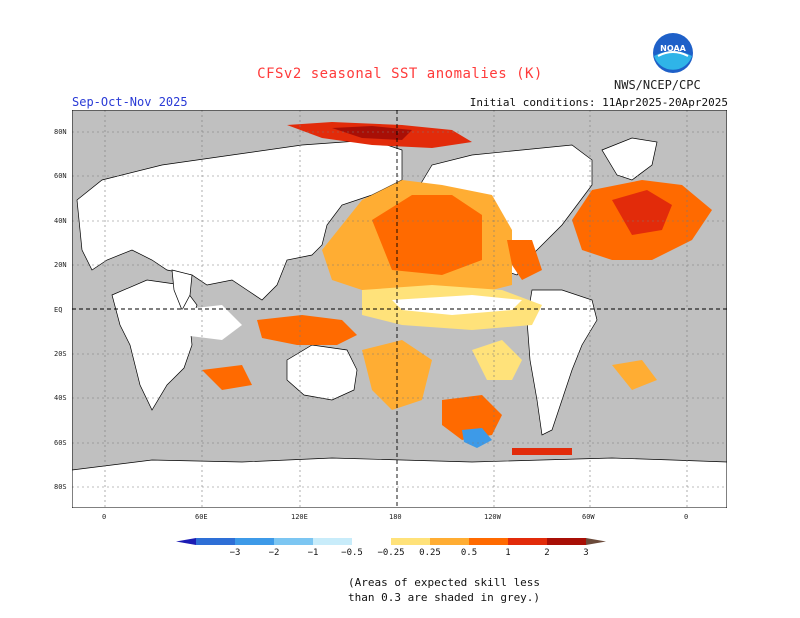 This screenshot has height=618, width=800. Describe the element at coordinates (227, 377) in the screenshot. I see `anomaly-indian-ocean-south` at that location.